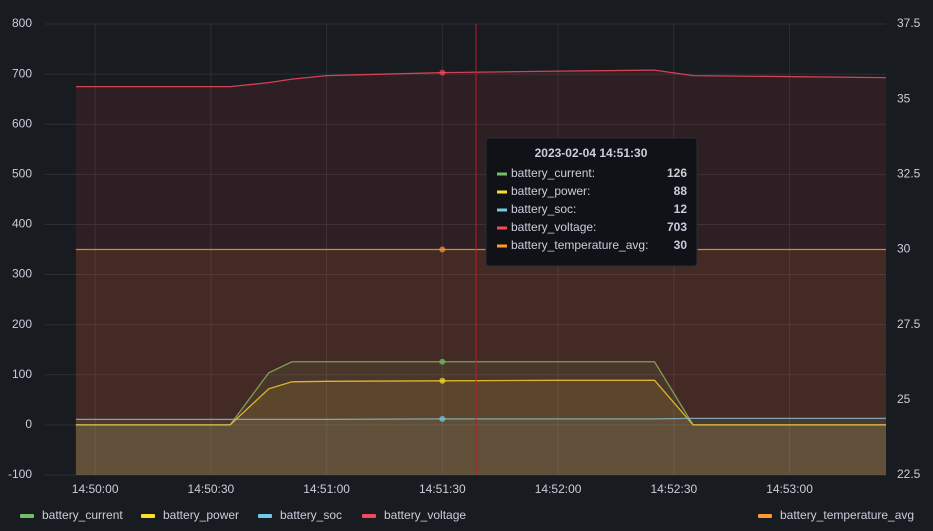 The image size is (933, 531). What do you see at coordinates (543, 209) in the screenshot?
I see `tooltip-label: battery_soc:` at bounding box center [543, 209].